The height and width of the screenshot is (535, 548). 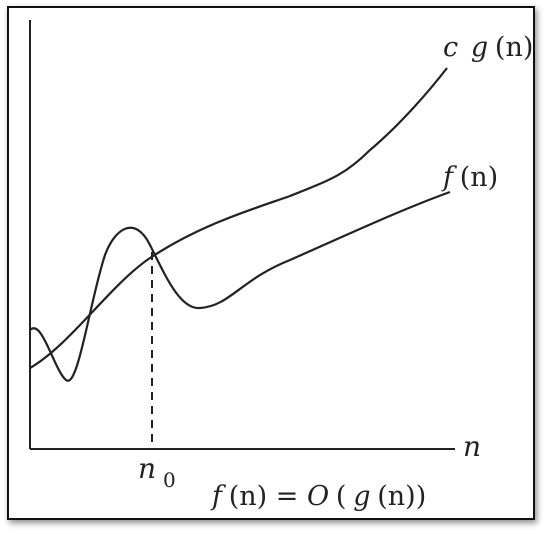 I want to click on x-axis-label: n, so click(x=472, y=446).